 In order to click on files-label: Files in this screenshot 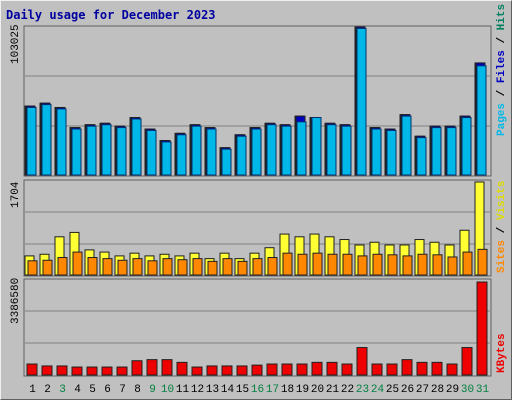, I will do `click(502, 66)`.